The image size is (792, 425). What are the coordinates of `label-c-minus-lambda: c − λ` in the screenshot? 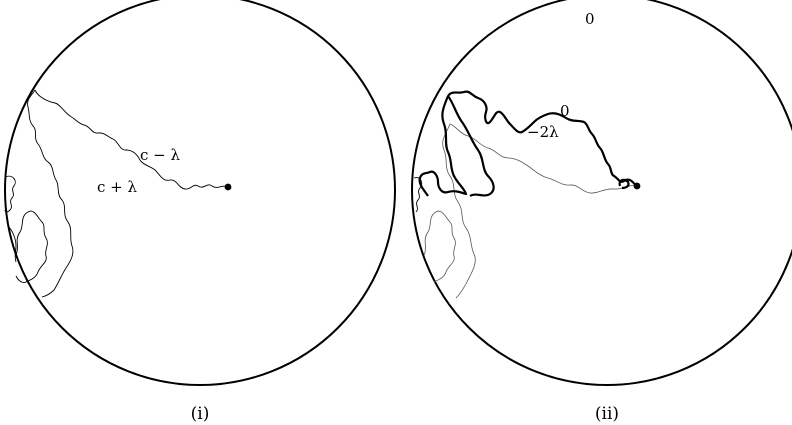 It's located at (160, 155).